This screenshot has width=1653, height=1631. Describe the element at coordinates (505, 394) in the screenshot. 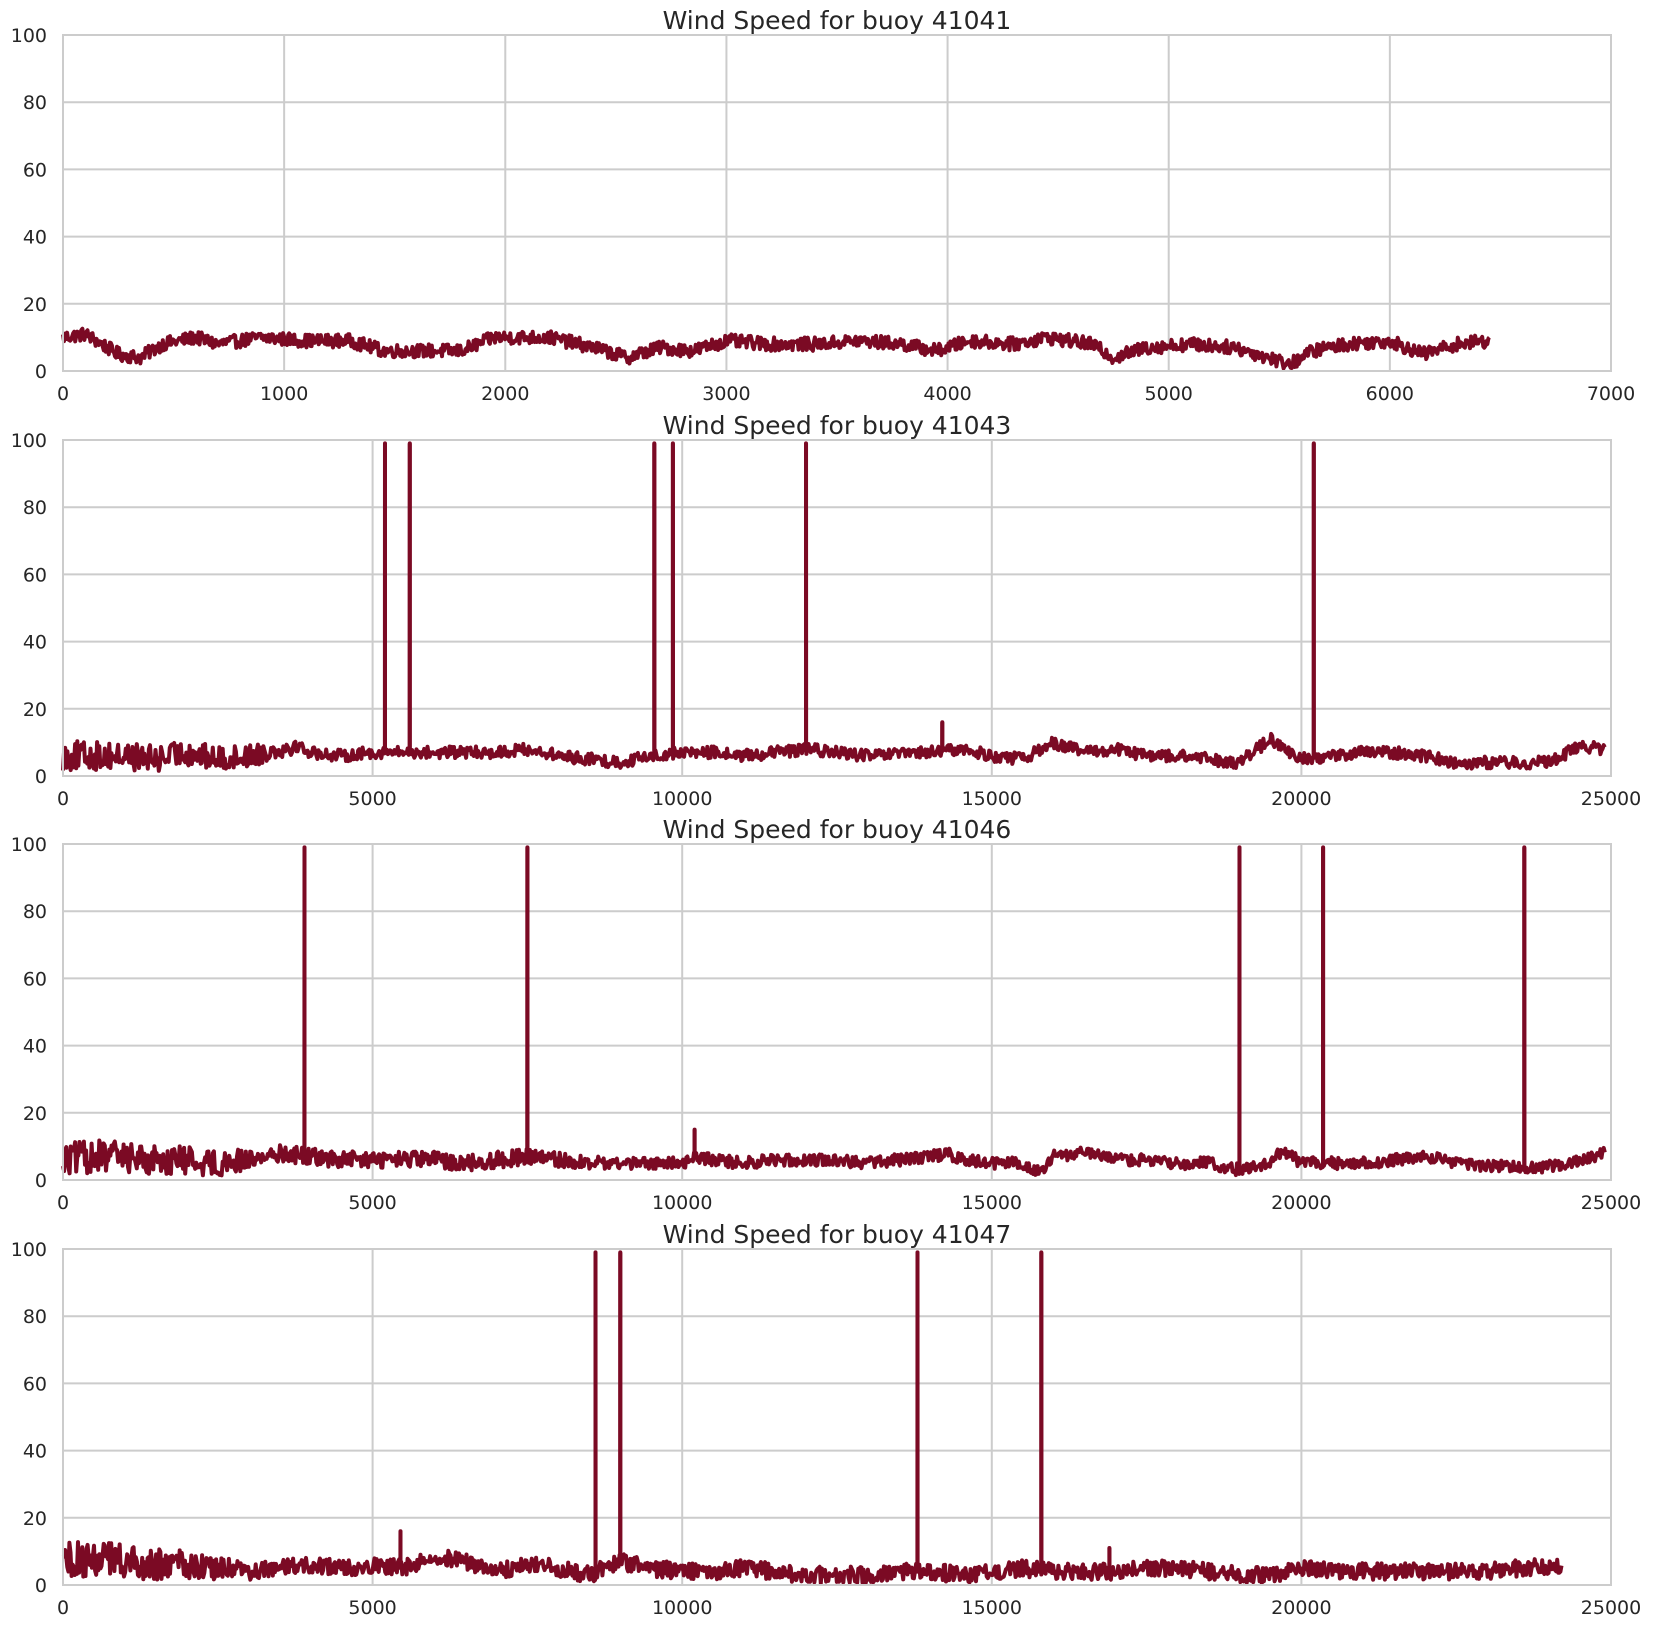

I see `x-tick-label: 2000` at that location.